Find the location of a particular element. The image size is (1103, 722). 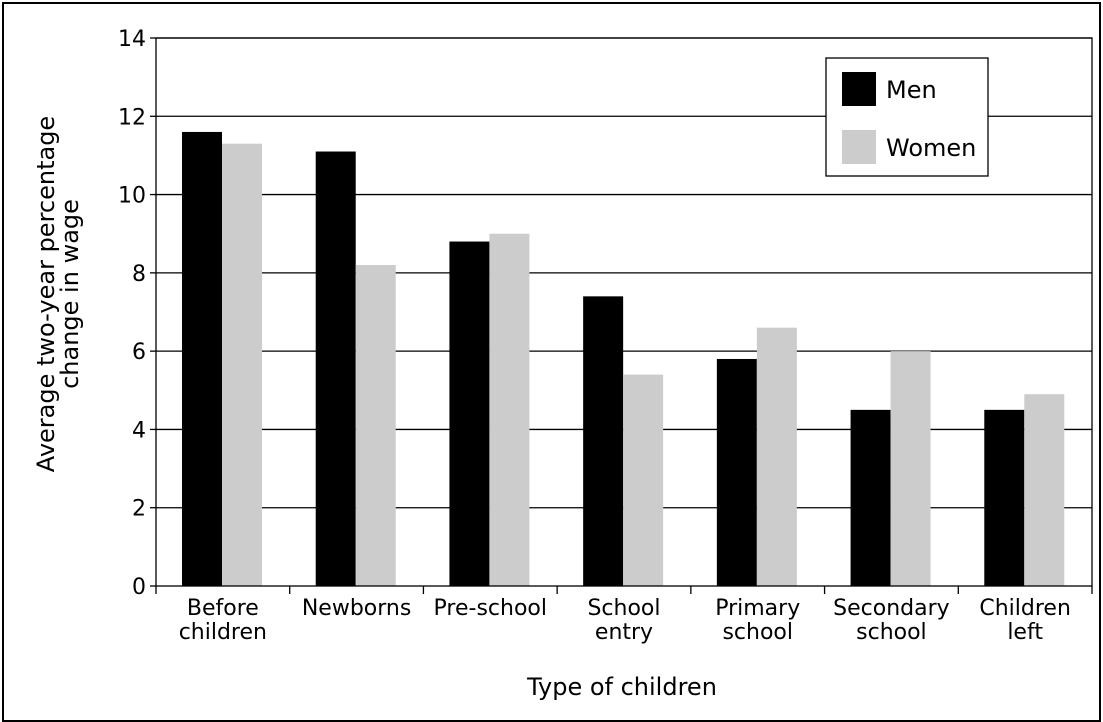

legend-swatch-women is located at coordinates (859, 147).